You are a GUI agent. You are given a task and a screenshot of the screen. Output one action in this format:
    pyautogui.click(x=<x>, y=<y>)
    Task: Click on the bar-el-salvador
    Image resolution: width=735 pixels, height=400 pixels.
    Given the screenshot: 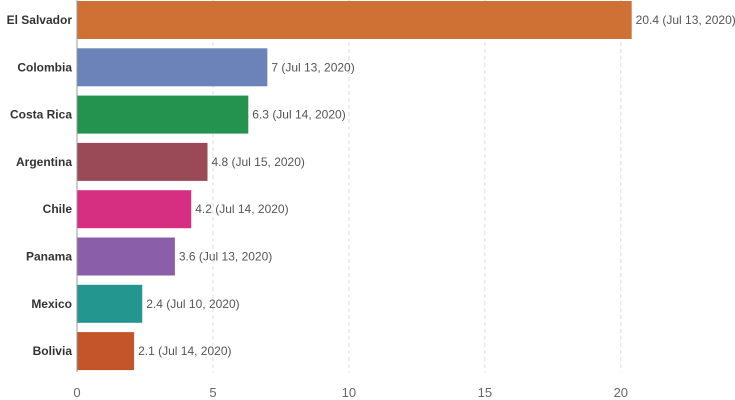 What is the action you would take?
    pyautogui.click(x=354, y=20)
    